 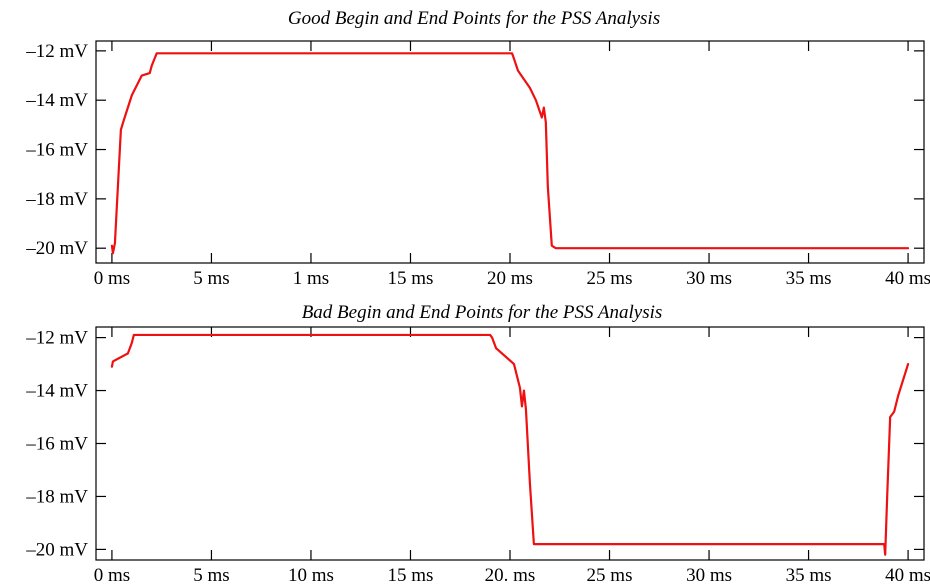 What do you see at coordinates (311, 278) in the screenshot?
I see `x-tick-label: 1 ms` at bounding box center [311, 278].